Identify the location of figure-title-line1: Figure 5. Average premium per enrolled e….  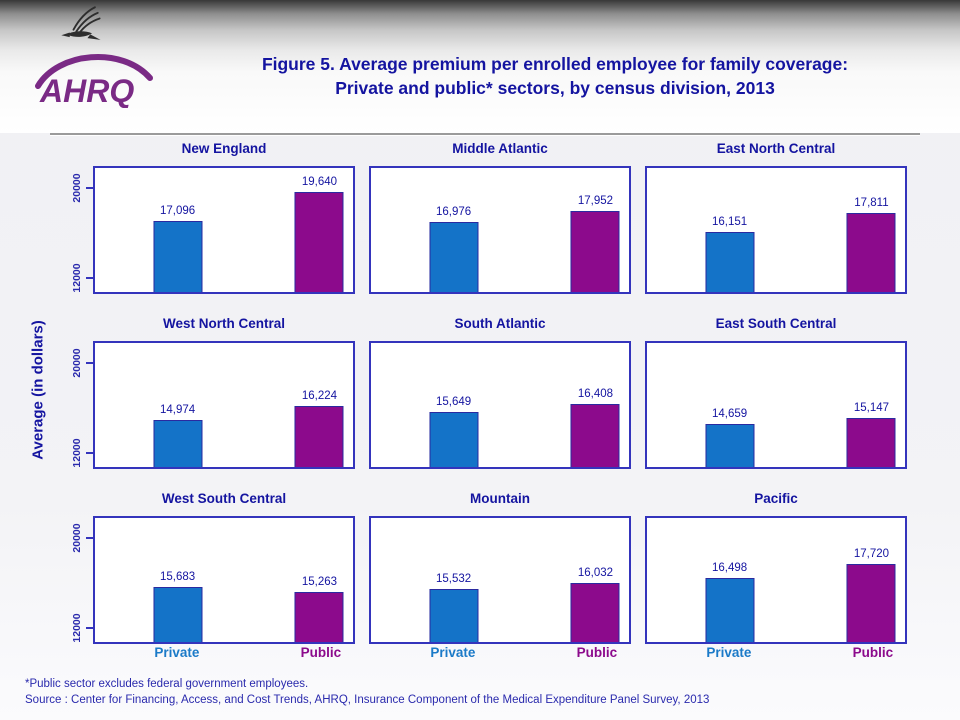
(555, 64).